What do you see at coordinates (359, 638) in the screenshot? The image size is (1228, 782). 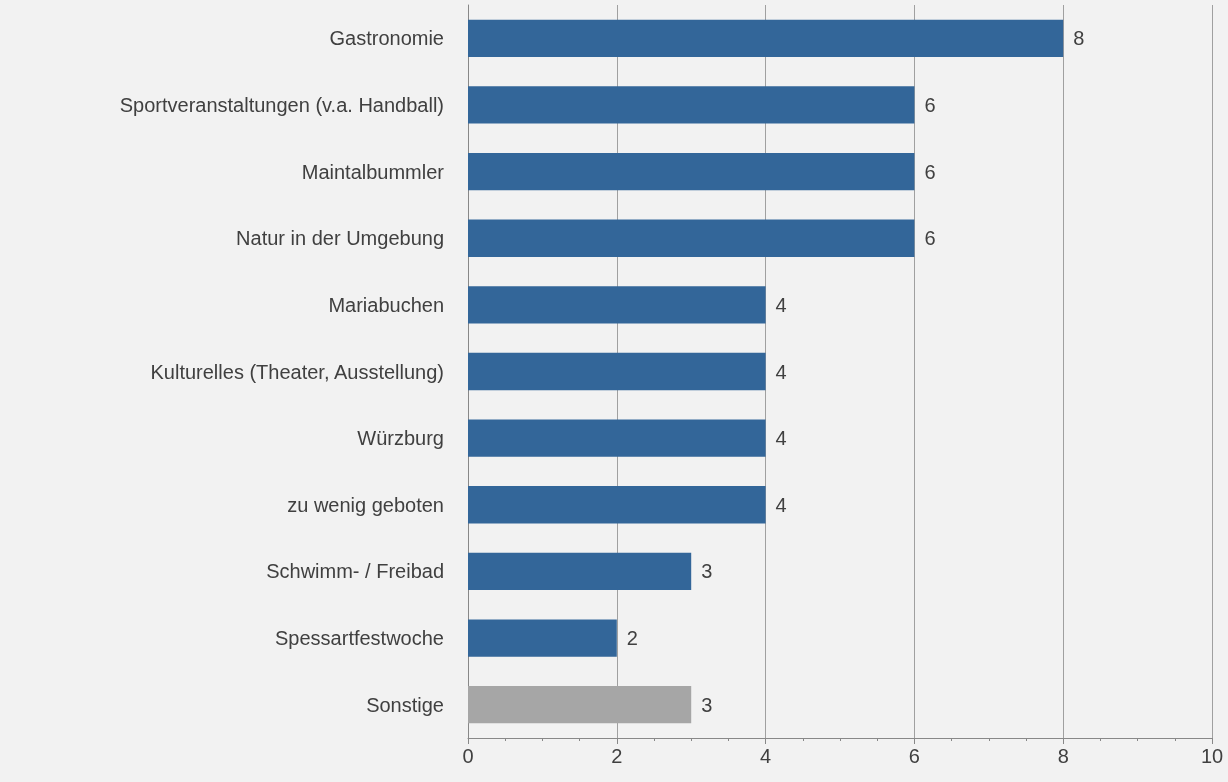 I see `y-tick-label: Spessartfestwoche` at bounding box center [359, 638].